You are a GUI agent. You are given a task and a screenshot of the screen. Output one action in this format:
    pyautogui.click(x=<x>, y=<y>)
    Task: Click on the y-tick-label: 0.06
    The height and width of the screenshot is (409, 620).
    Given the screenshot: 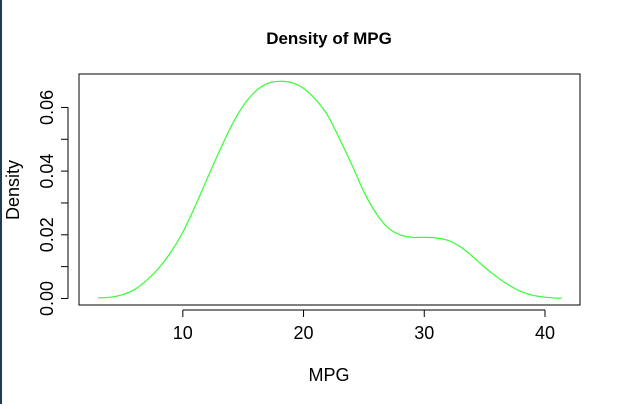 What is the action you would take?
    pyautogui.click(x=47, y=107)
    